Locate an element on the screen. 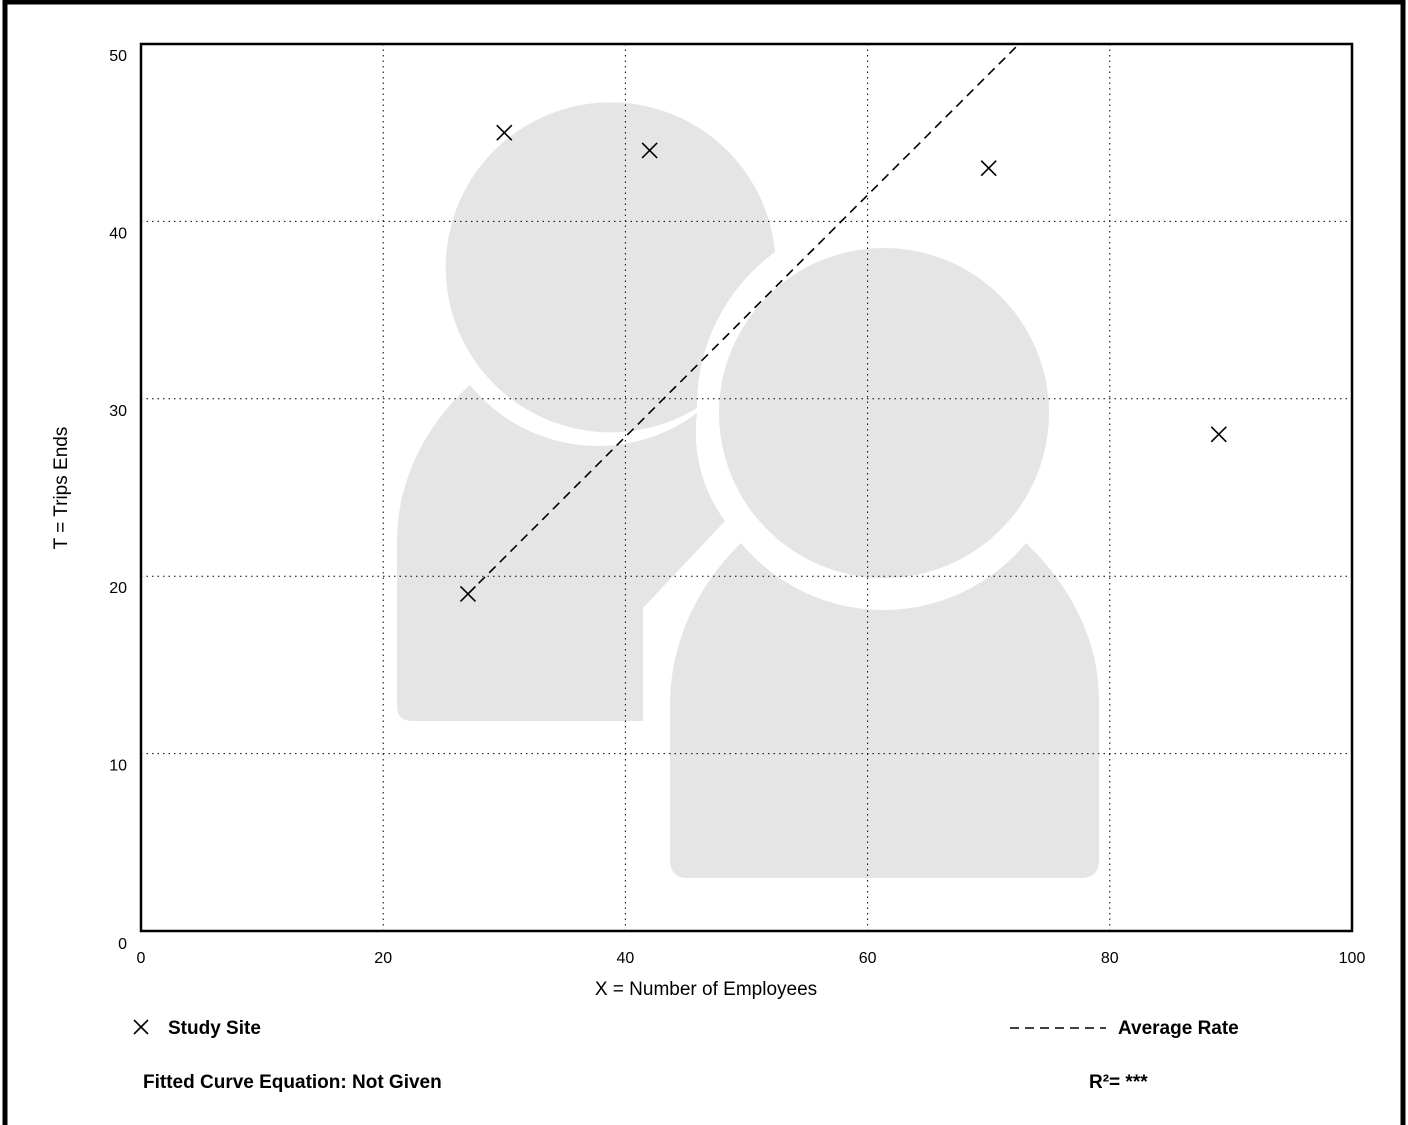 The image size is (1408, 1125). x-tick-label: 40 is located at coordinates (626, 958).